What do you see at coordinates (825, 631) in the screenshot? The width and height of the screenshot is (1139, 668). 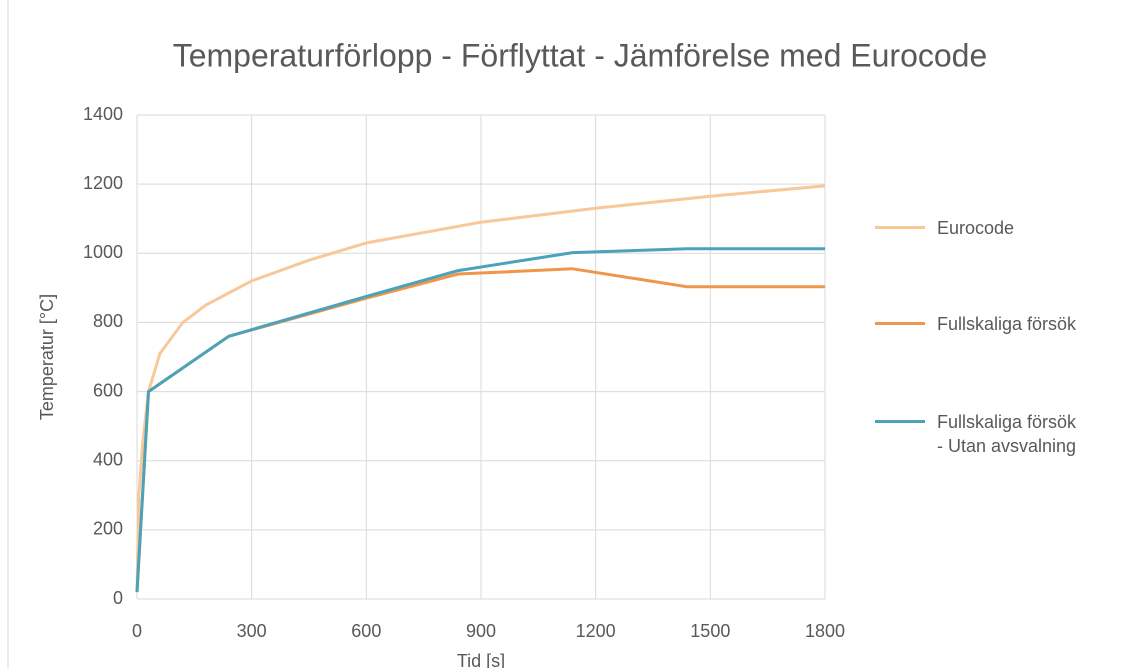 I see `x-tick-label: 1800` at bounding box center [825, 631].